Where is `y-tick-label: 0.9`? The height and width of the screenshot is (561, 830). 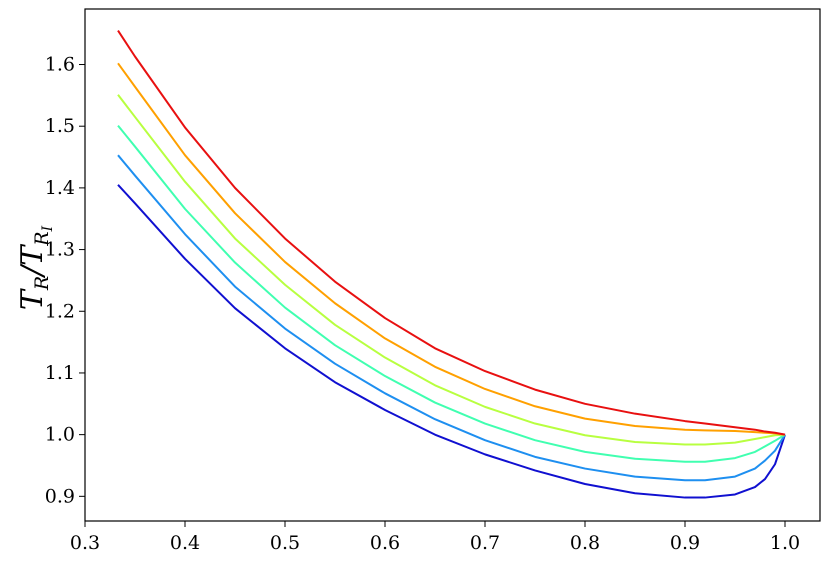 y-tick-label: 0.9 is located at coordinates (60, 496).